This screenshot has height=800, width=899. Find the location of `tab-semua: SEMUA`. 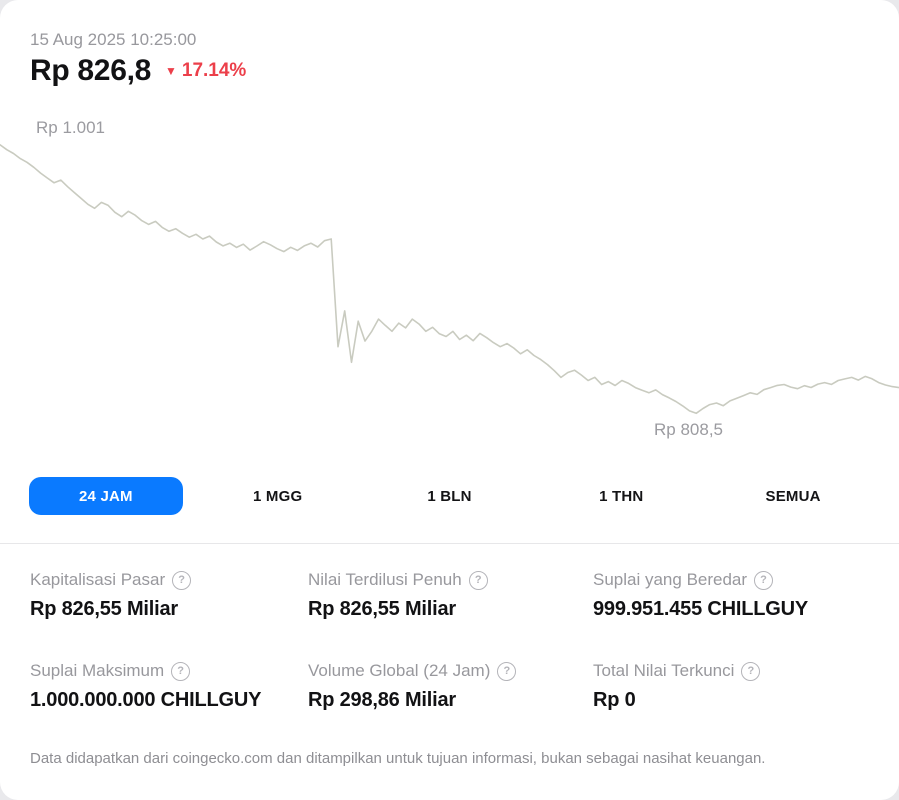

tab-semua: SEMUA is located at coordinates (793, 496).